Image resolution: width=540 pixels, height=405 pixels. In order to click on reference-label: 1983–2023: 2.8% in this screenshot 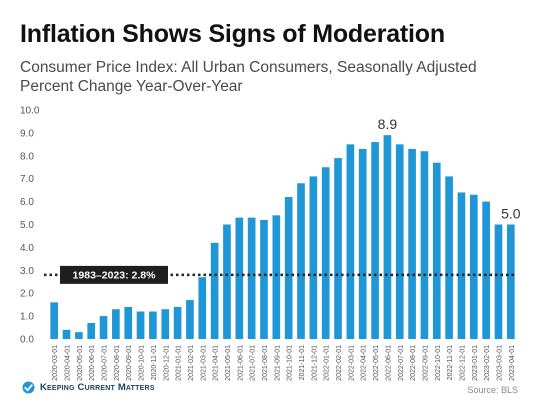, I will do `click(115, 275)`.